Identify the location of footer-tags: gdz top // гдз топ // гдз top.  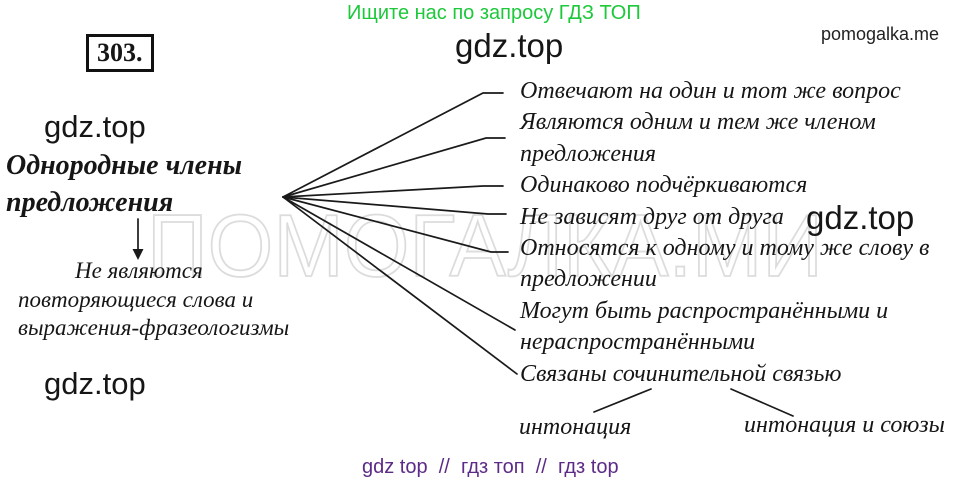
(490, 467).